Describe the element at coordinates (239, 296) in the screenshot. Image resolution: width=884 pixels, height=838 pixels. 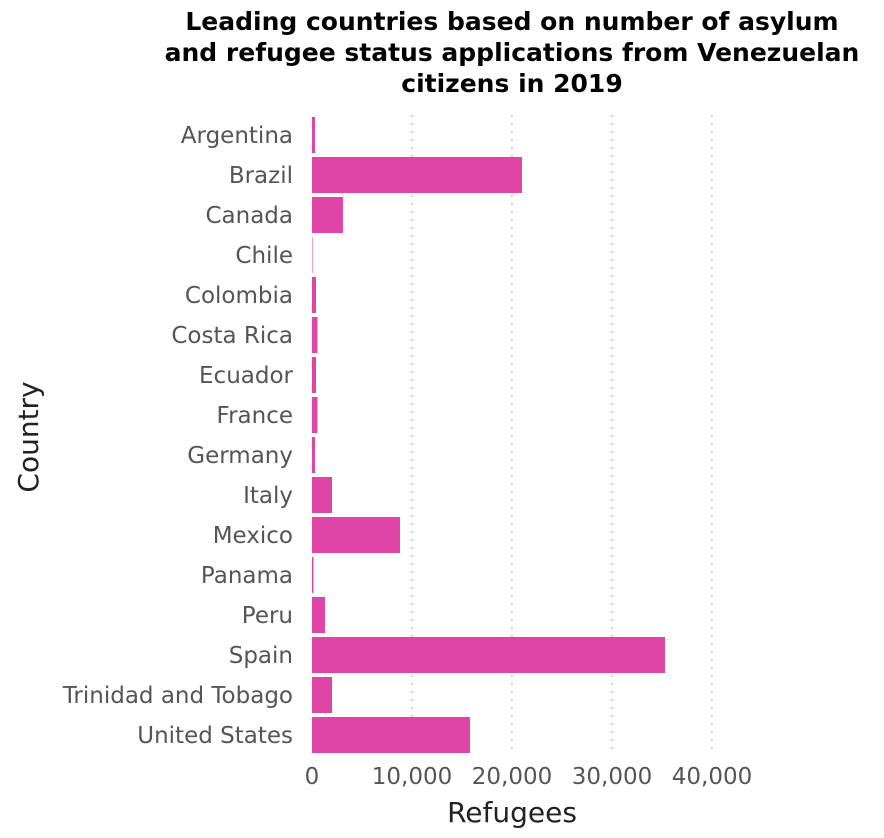
I see `y-tick-label-colombia: Colombia` at that location.